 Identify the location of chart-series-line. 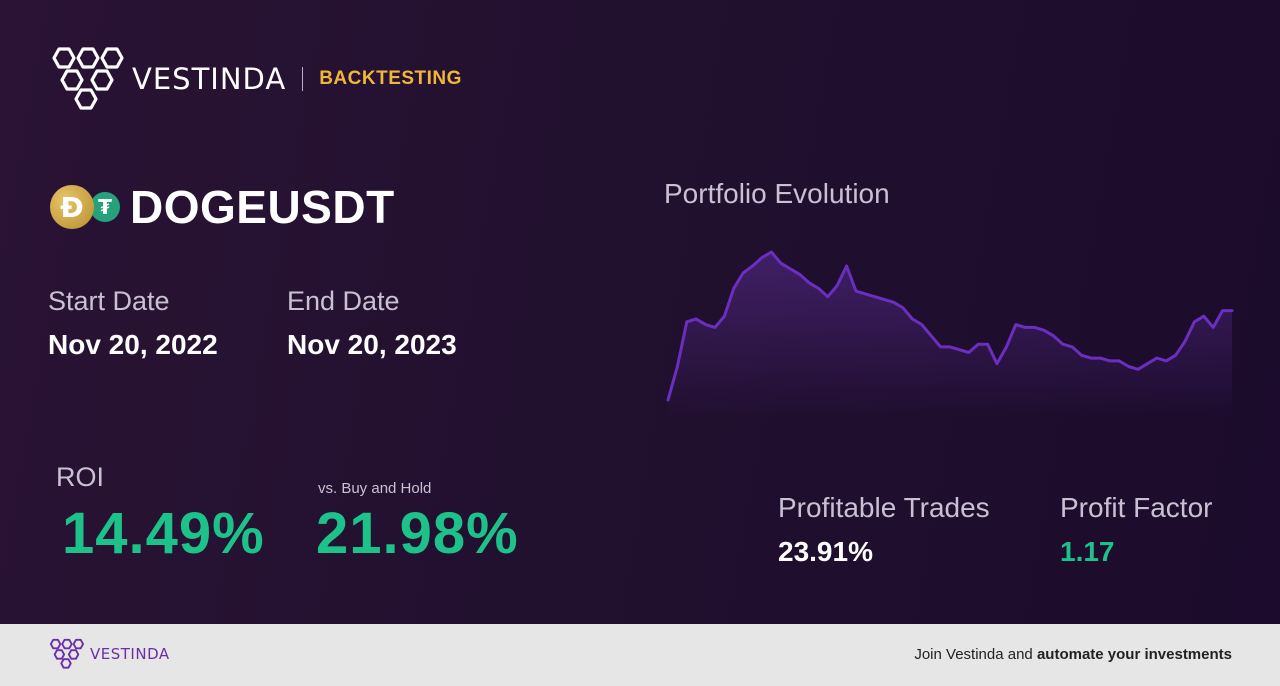
(950, 326).